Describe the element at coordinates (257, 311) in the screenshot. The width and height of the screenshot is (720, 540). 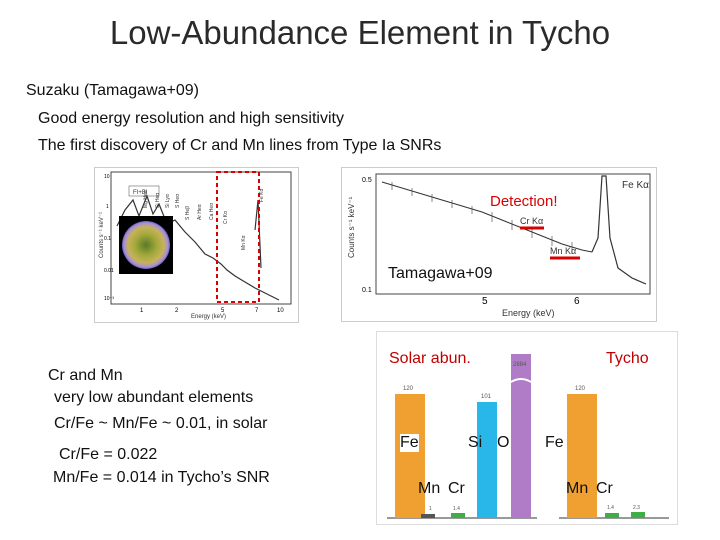
I see `x-tick-7: 7` at that location.